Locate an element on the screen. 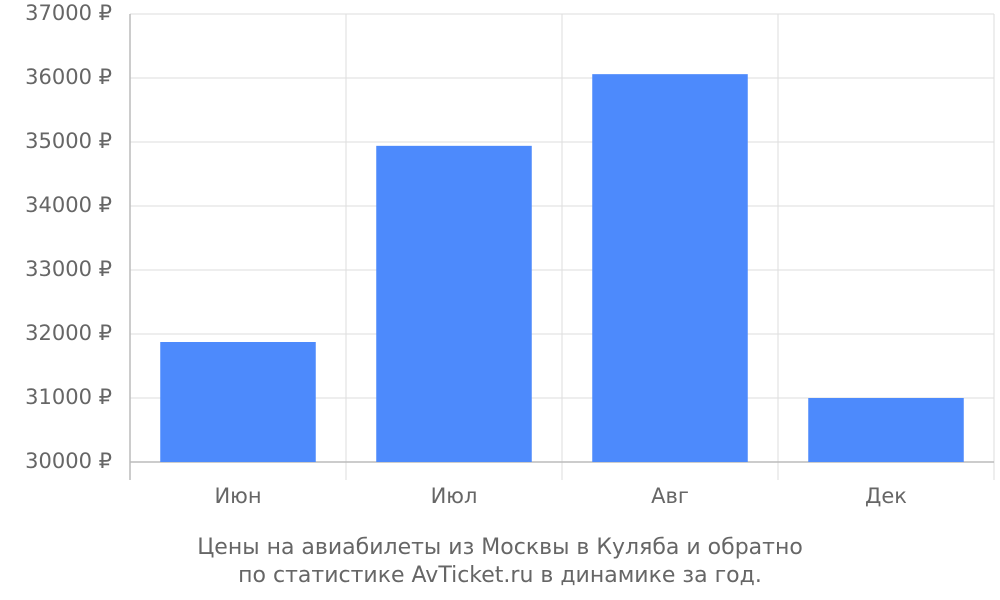 This screenshot has width=1000, height=600. y-tick-label: 30000 ₽ is located at coordinates (68, 461).